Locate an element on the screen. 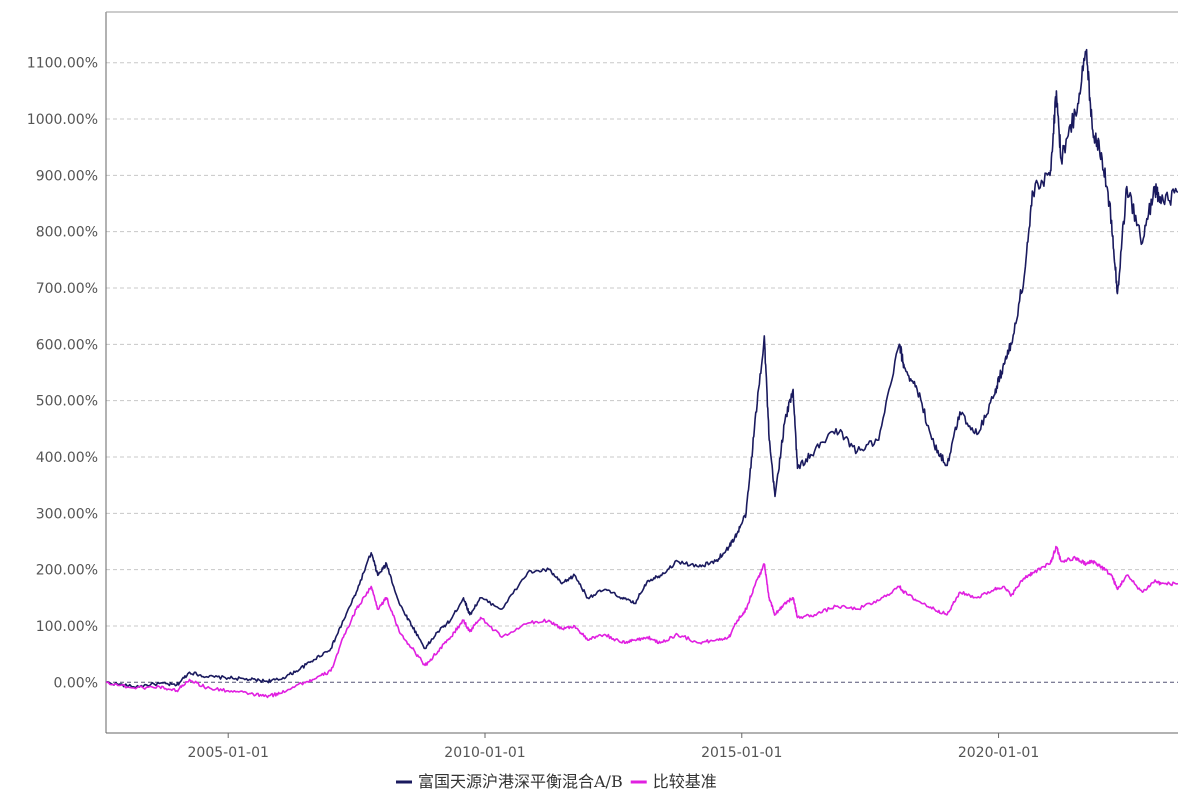 This screenshot has width=1178, height=798. x-tick-label: 2020-01-01 is located at coordinates (998, 753).